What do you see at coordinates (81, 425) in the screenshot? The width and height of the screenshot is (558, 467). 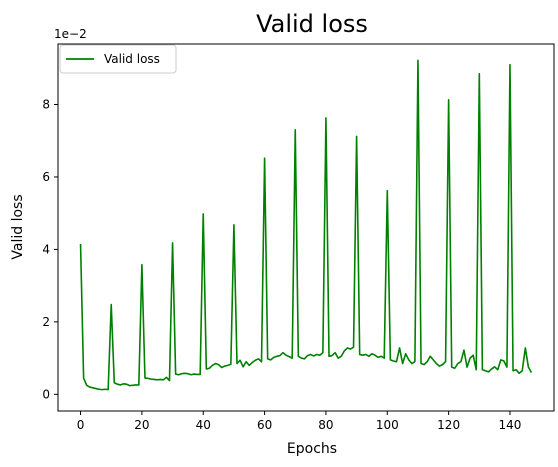 I see `x-tick-label-0: 0` at bounding box center [81, 425].